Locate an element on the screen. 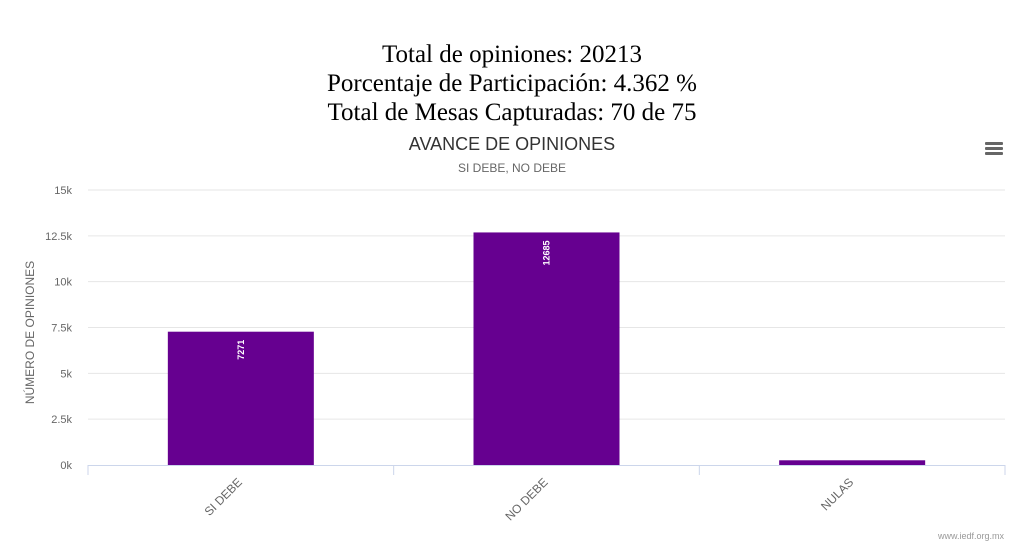 This screenshot has width=1024, height=546. bar-data-label: 7271 is located at coordinates (241, 350).